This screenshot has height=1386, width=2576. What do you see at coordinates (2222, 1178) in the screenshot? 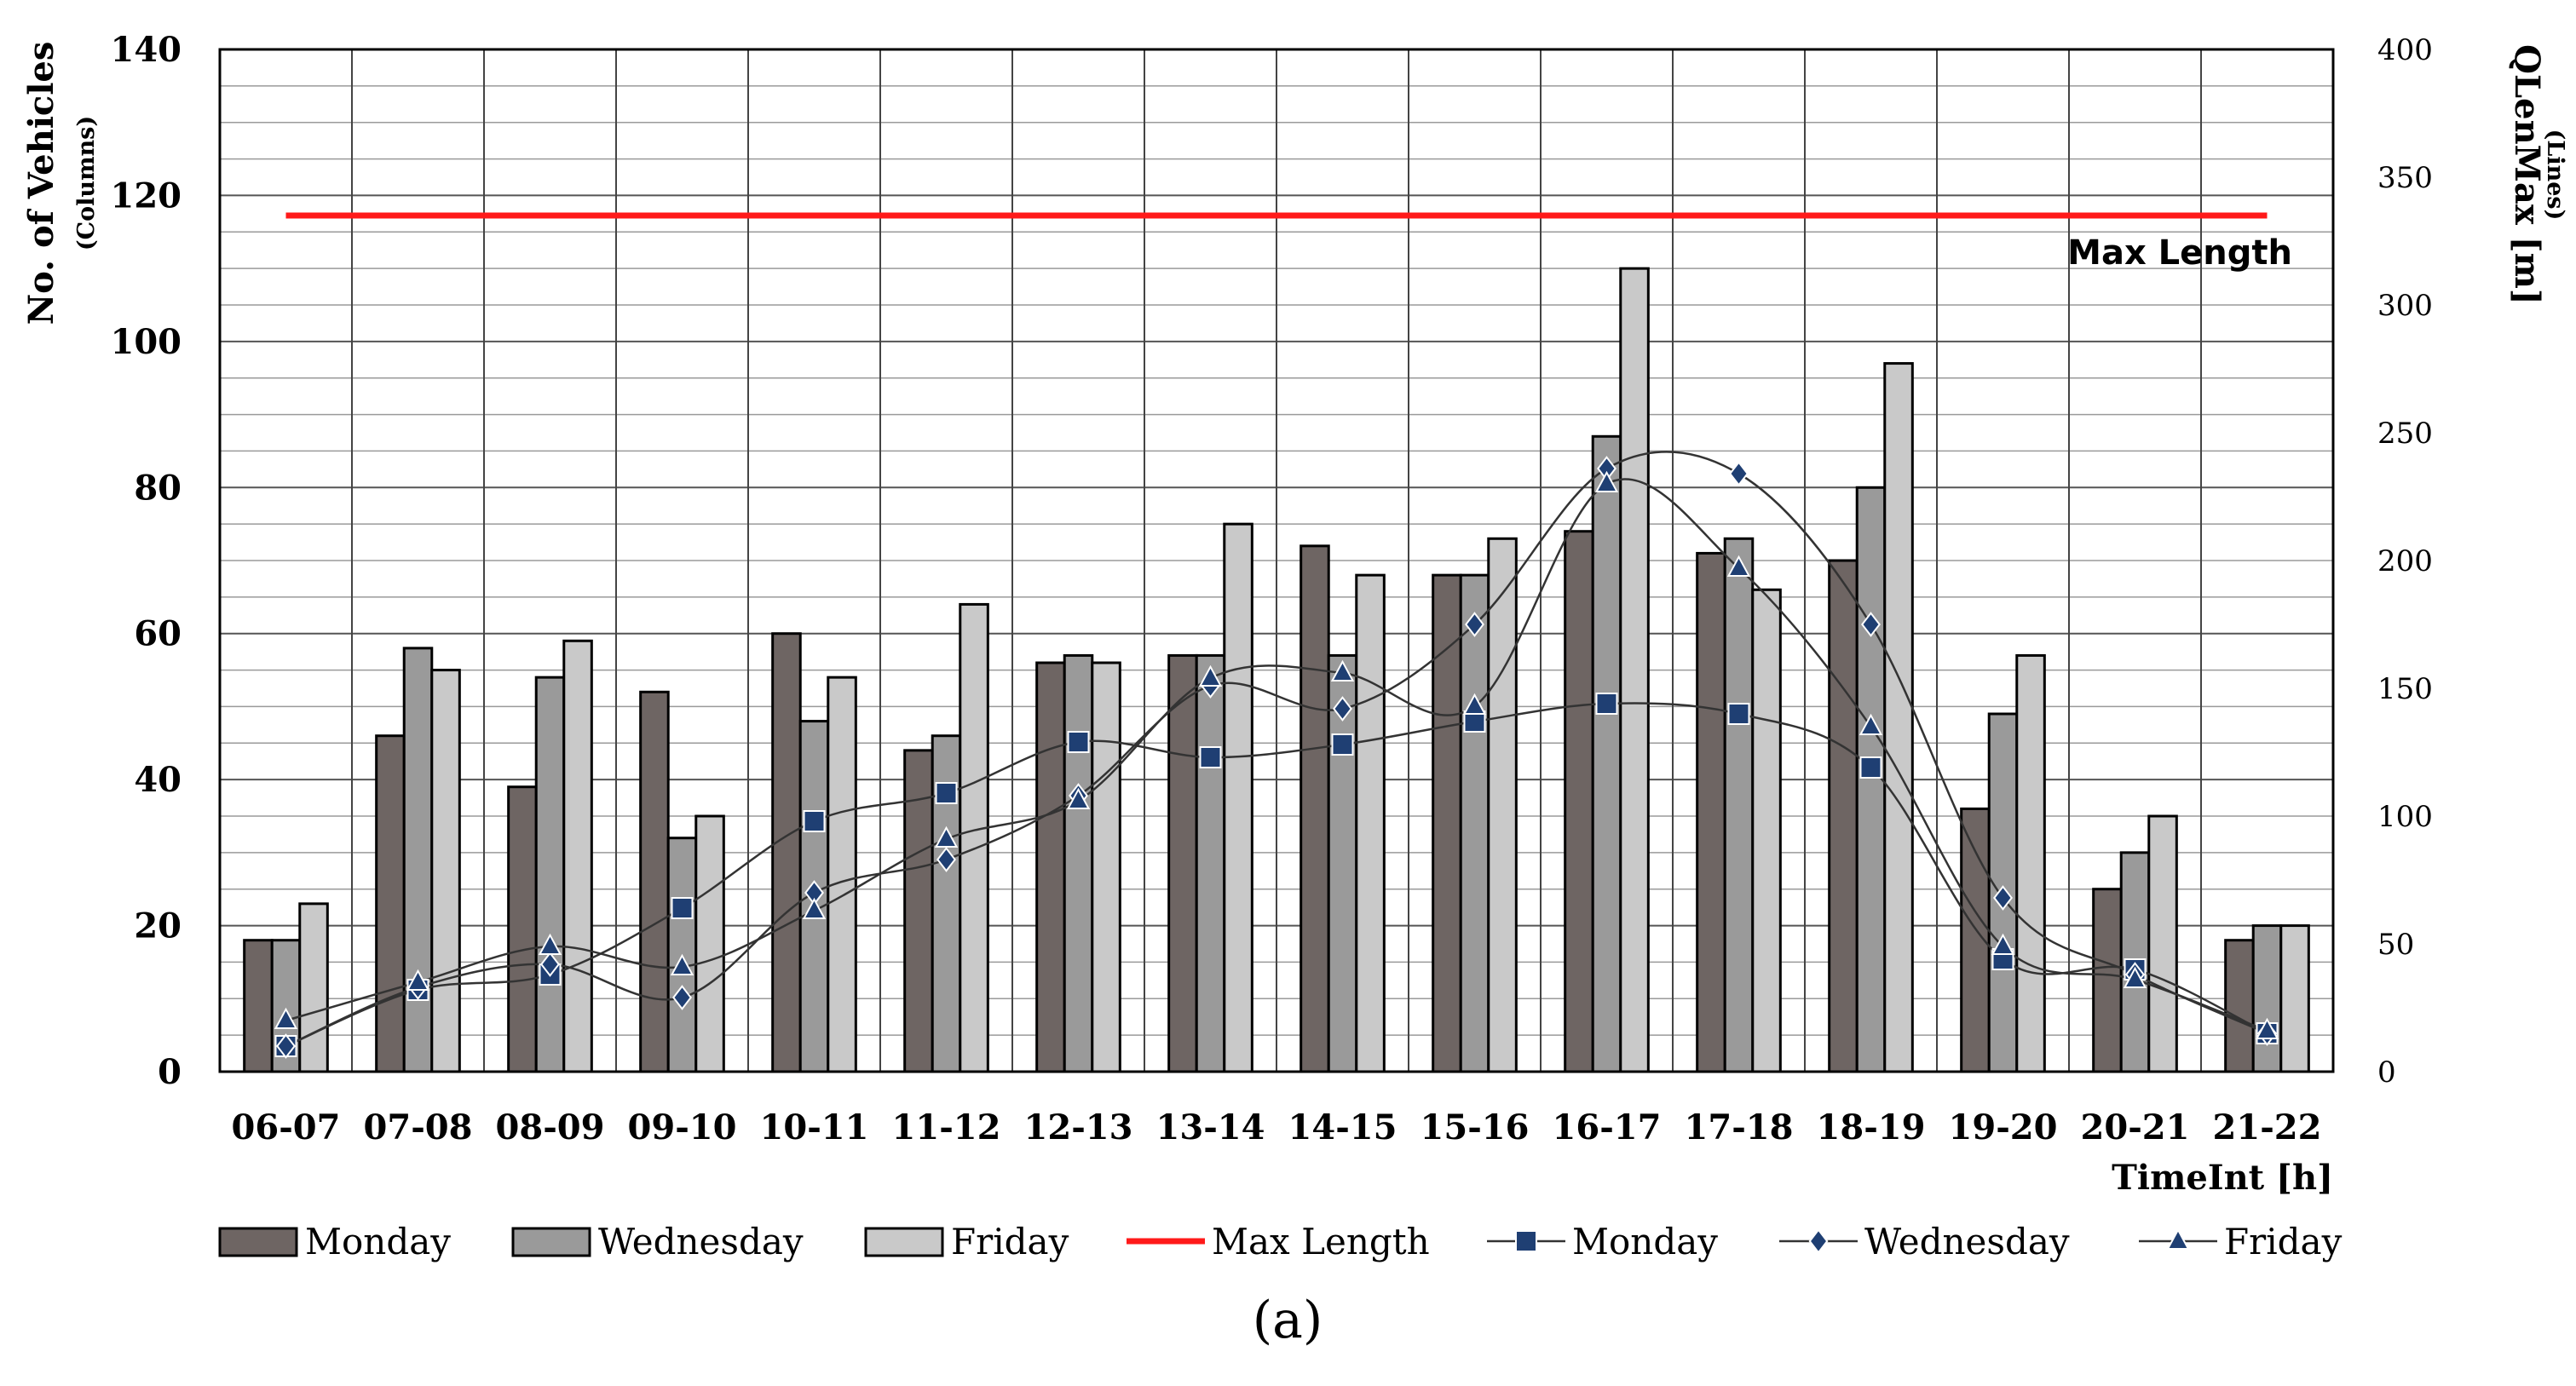
I see `x-axis-title: TimeInt [h]` at bounding box center [2222, 1178].